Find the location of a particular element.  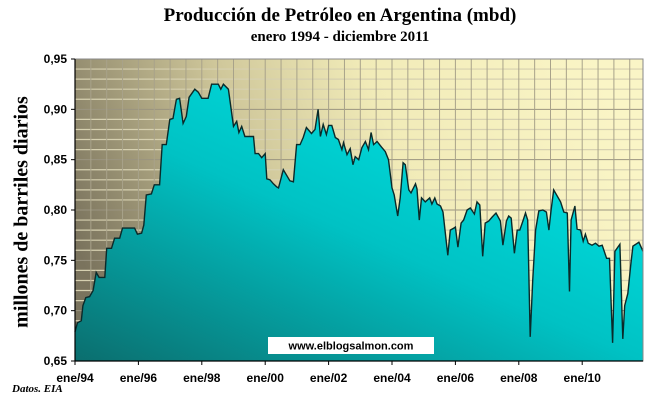

x-tick-label: ene/06 is located at coordinates (456, 378).